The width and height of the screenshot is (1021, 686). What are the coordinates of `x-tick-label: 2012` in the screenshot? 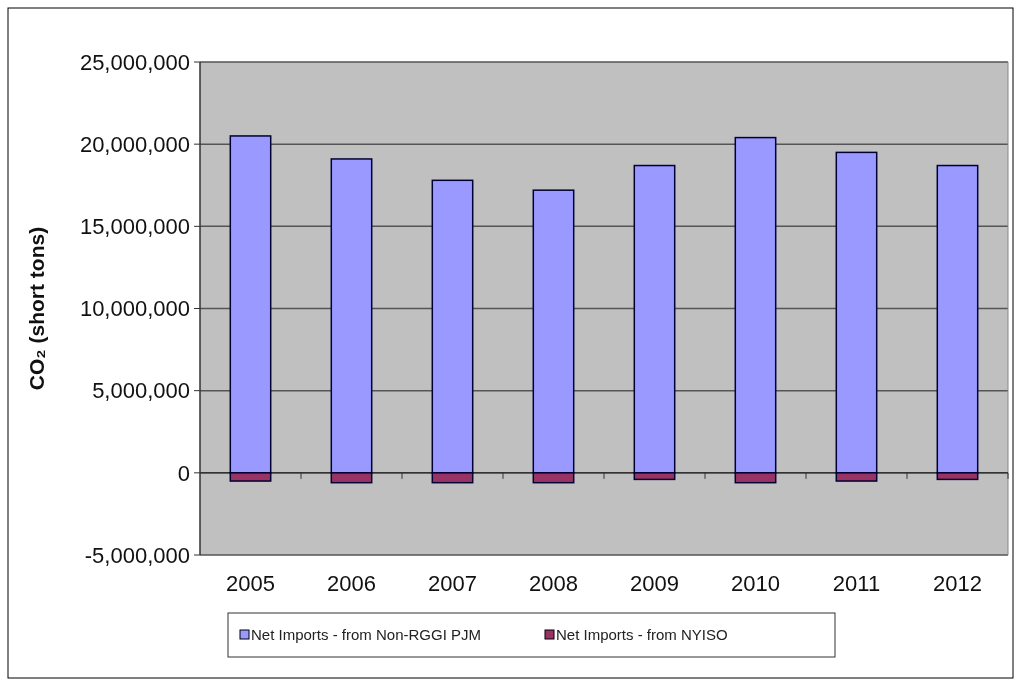 It's located at (957, 583).